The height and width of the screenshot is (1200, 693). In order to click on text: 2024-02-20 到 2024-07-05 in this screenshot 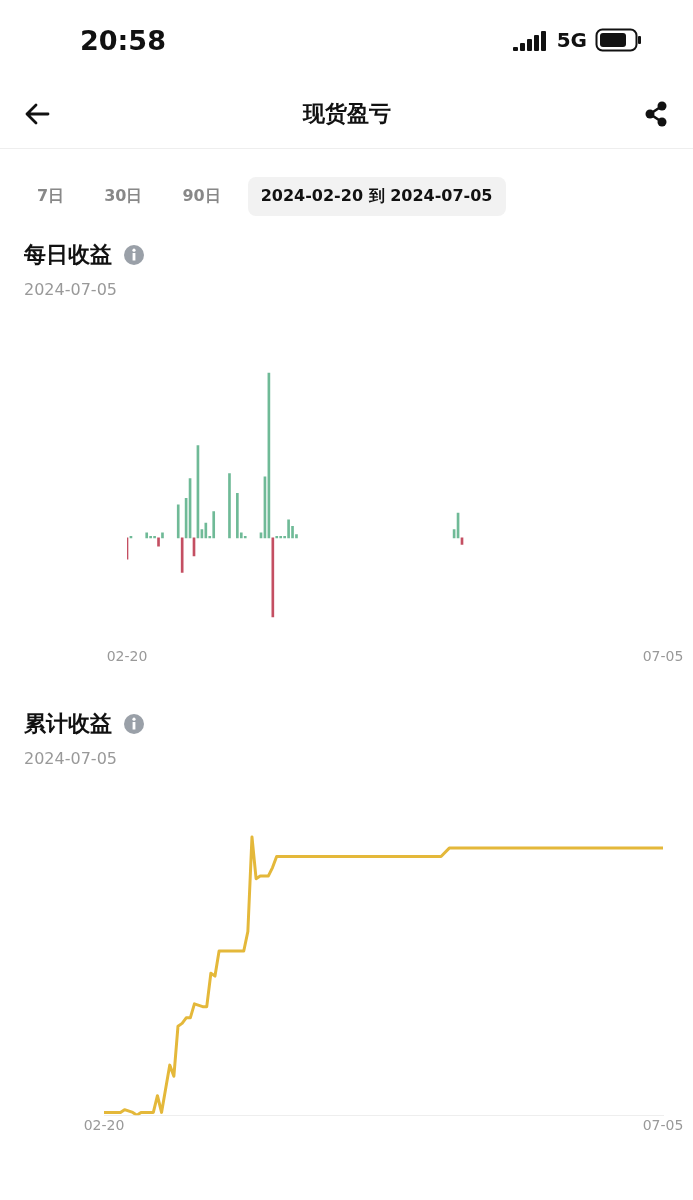, I will do `click(376, 196)`.